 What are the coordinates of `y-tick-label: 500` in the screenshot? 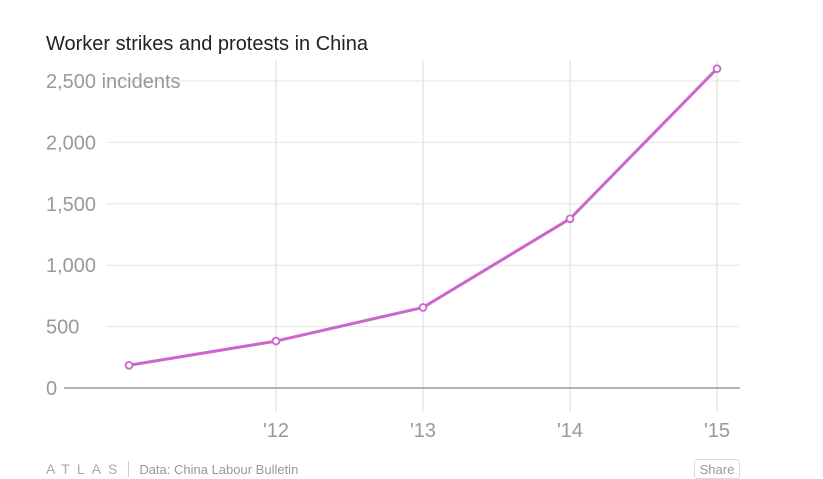 It's located at (62, 328).